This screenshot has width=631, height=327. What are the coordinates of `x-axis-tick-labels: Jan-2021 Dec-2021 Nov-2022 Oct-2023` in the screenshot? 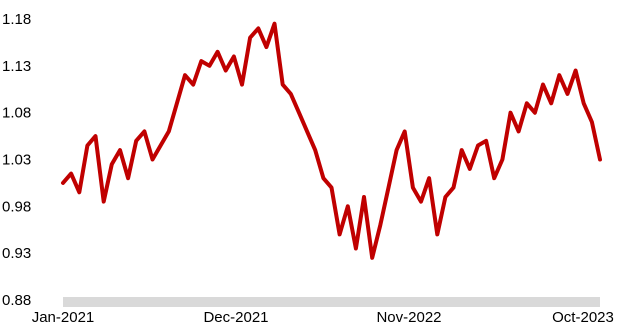 It's located at (323, 317).